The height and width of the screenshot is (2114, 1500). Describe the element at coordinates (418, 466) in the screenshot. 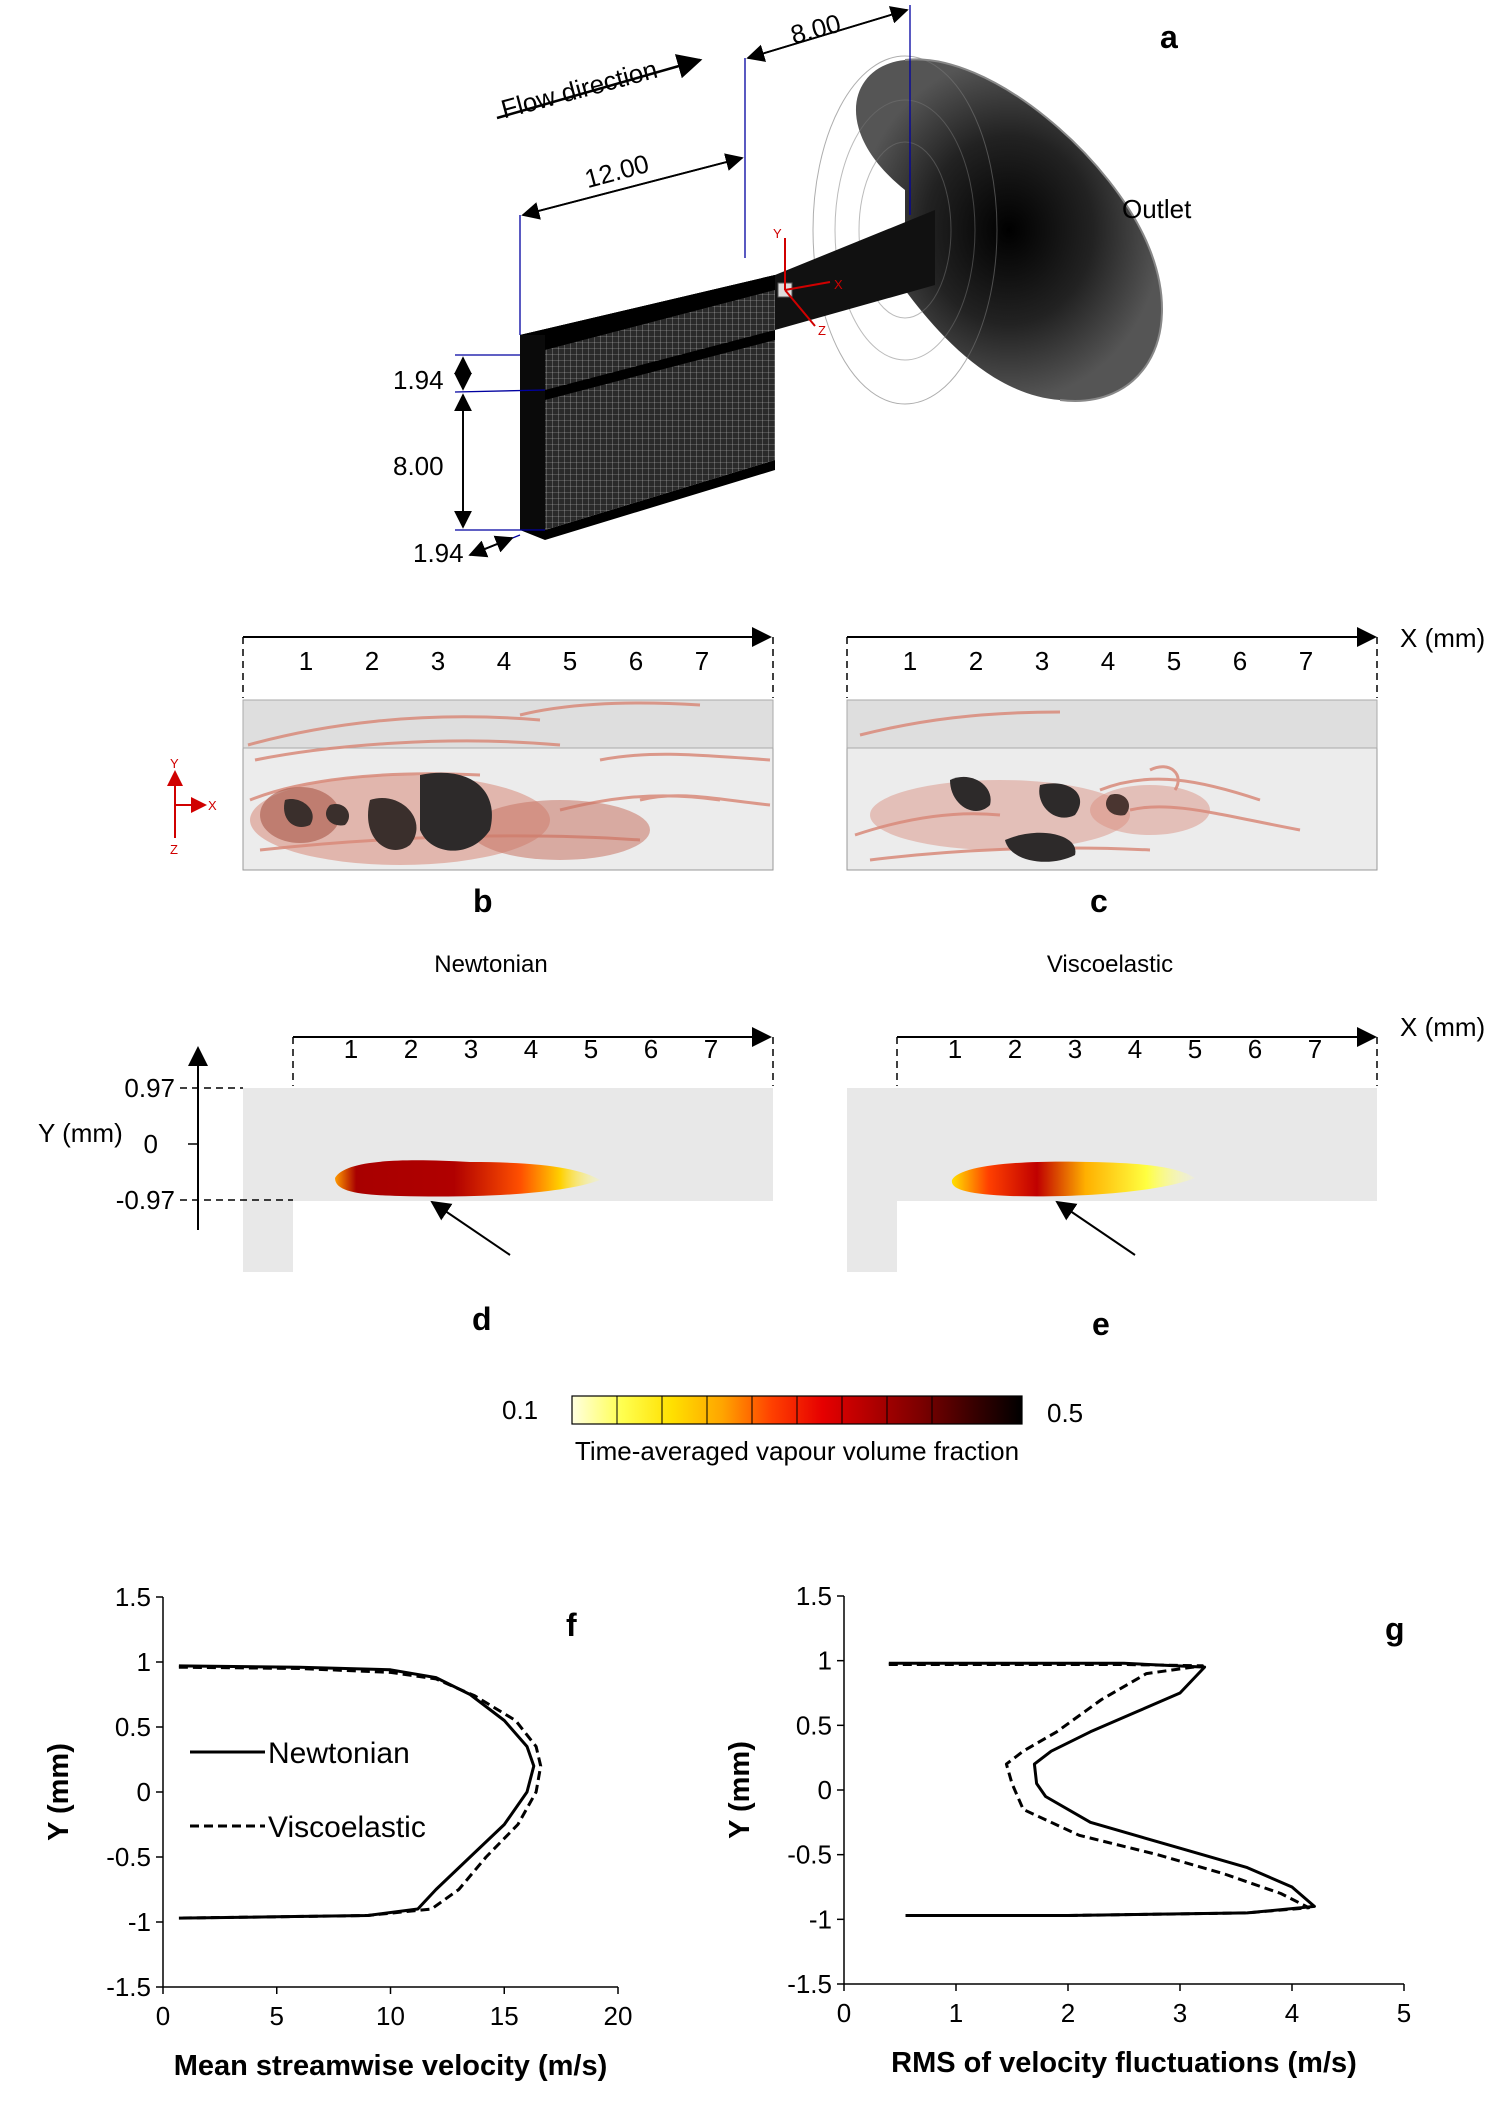

I see `dim-label-8-left: 8.00` at that location.